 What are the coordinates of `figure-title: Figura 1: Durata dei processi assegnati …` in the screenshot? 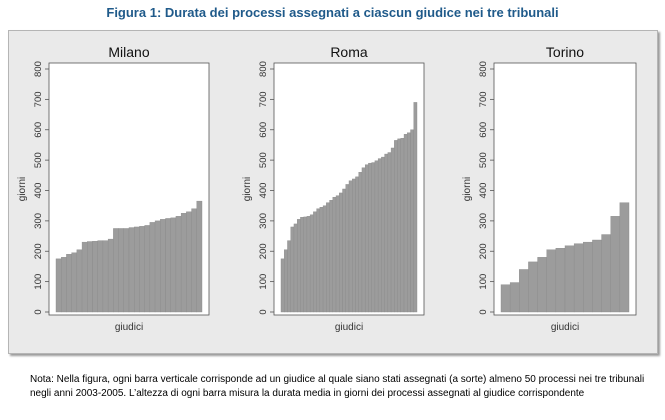 It's located at (332, 12).